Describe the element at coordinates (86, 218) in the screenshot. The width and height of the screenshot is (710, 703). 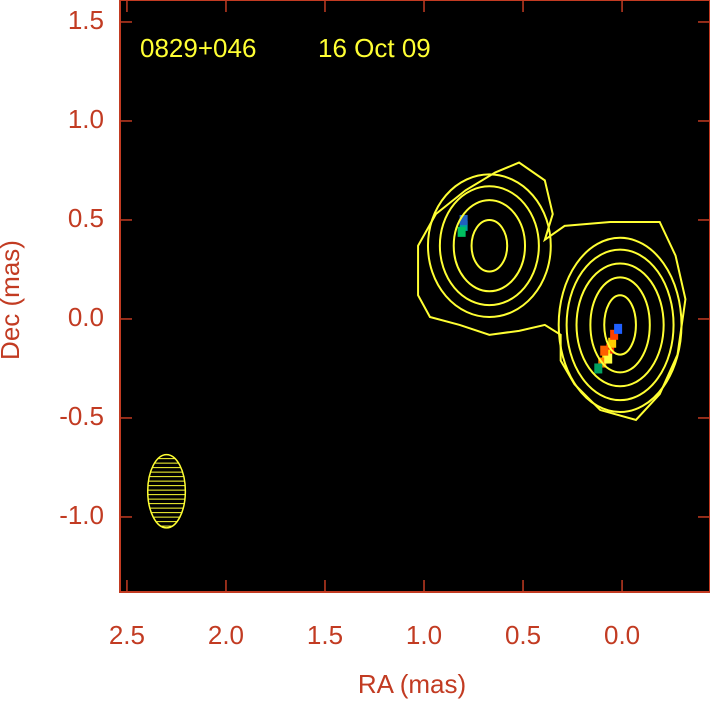
I see `y-tick-label: 0.5` at that location.